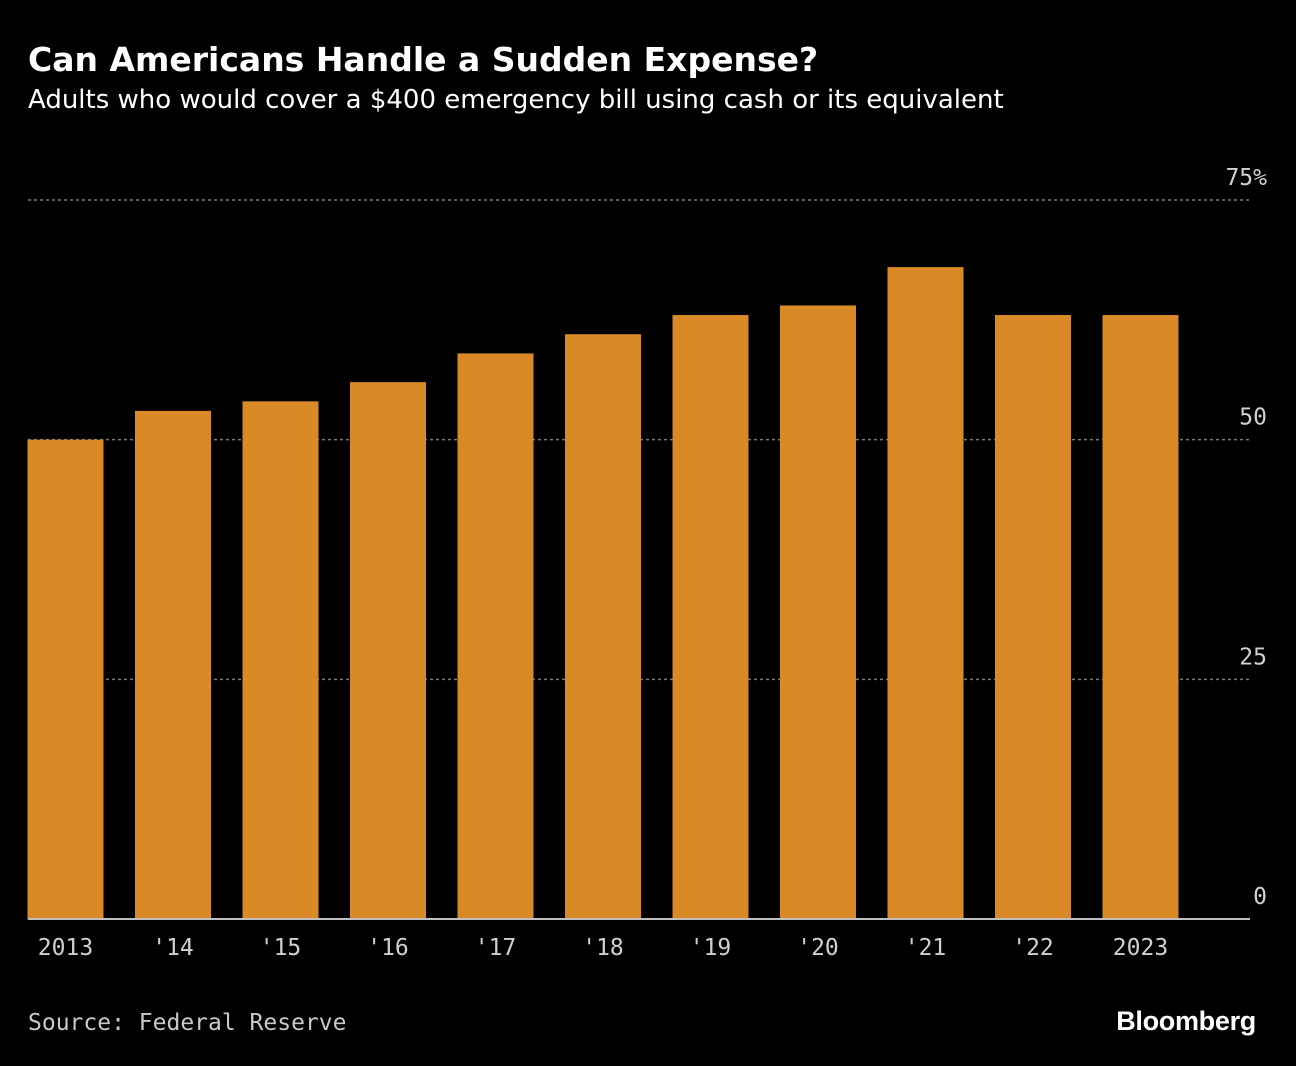 Image resolution: width=1296 pixels, height=1066 pixels. What do you see at coordinates (65, 948) in the screenshot?
I see `x-tick-label: 2013` at bounding box center [65, 948].